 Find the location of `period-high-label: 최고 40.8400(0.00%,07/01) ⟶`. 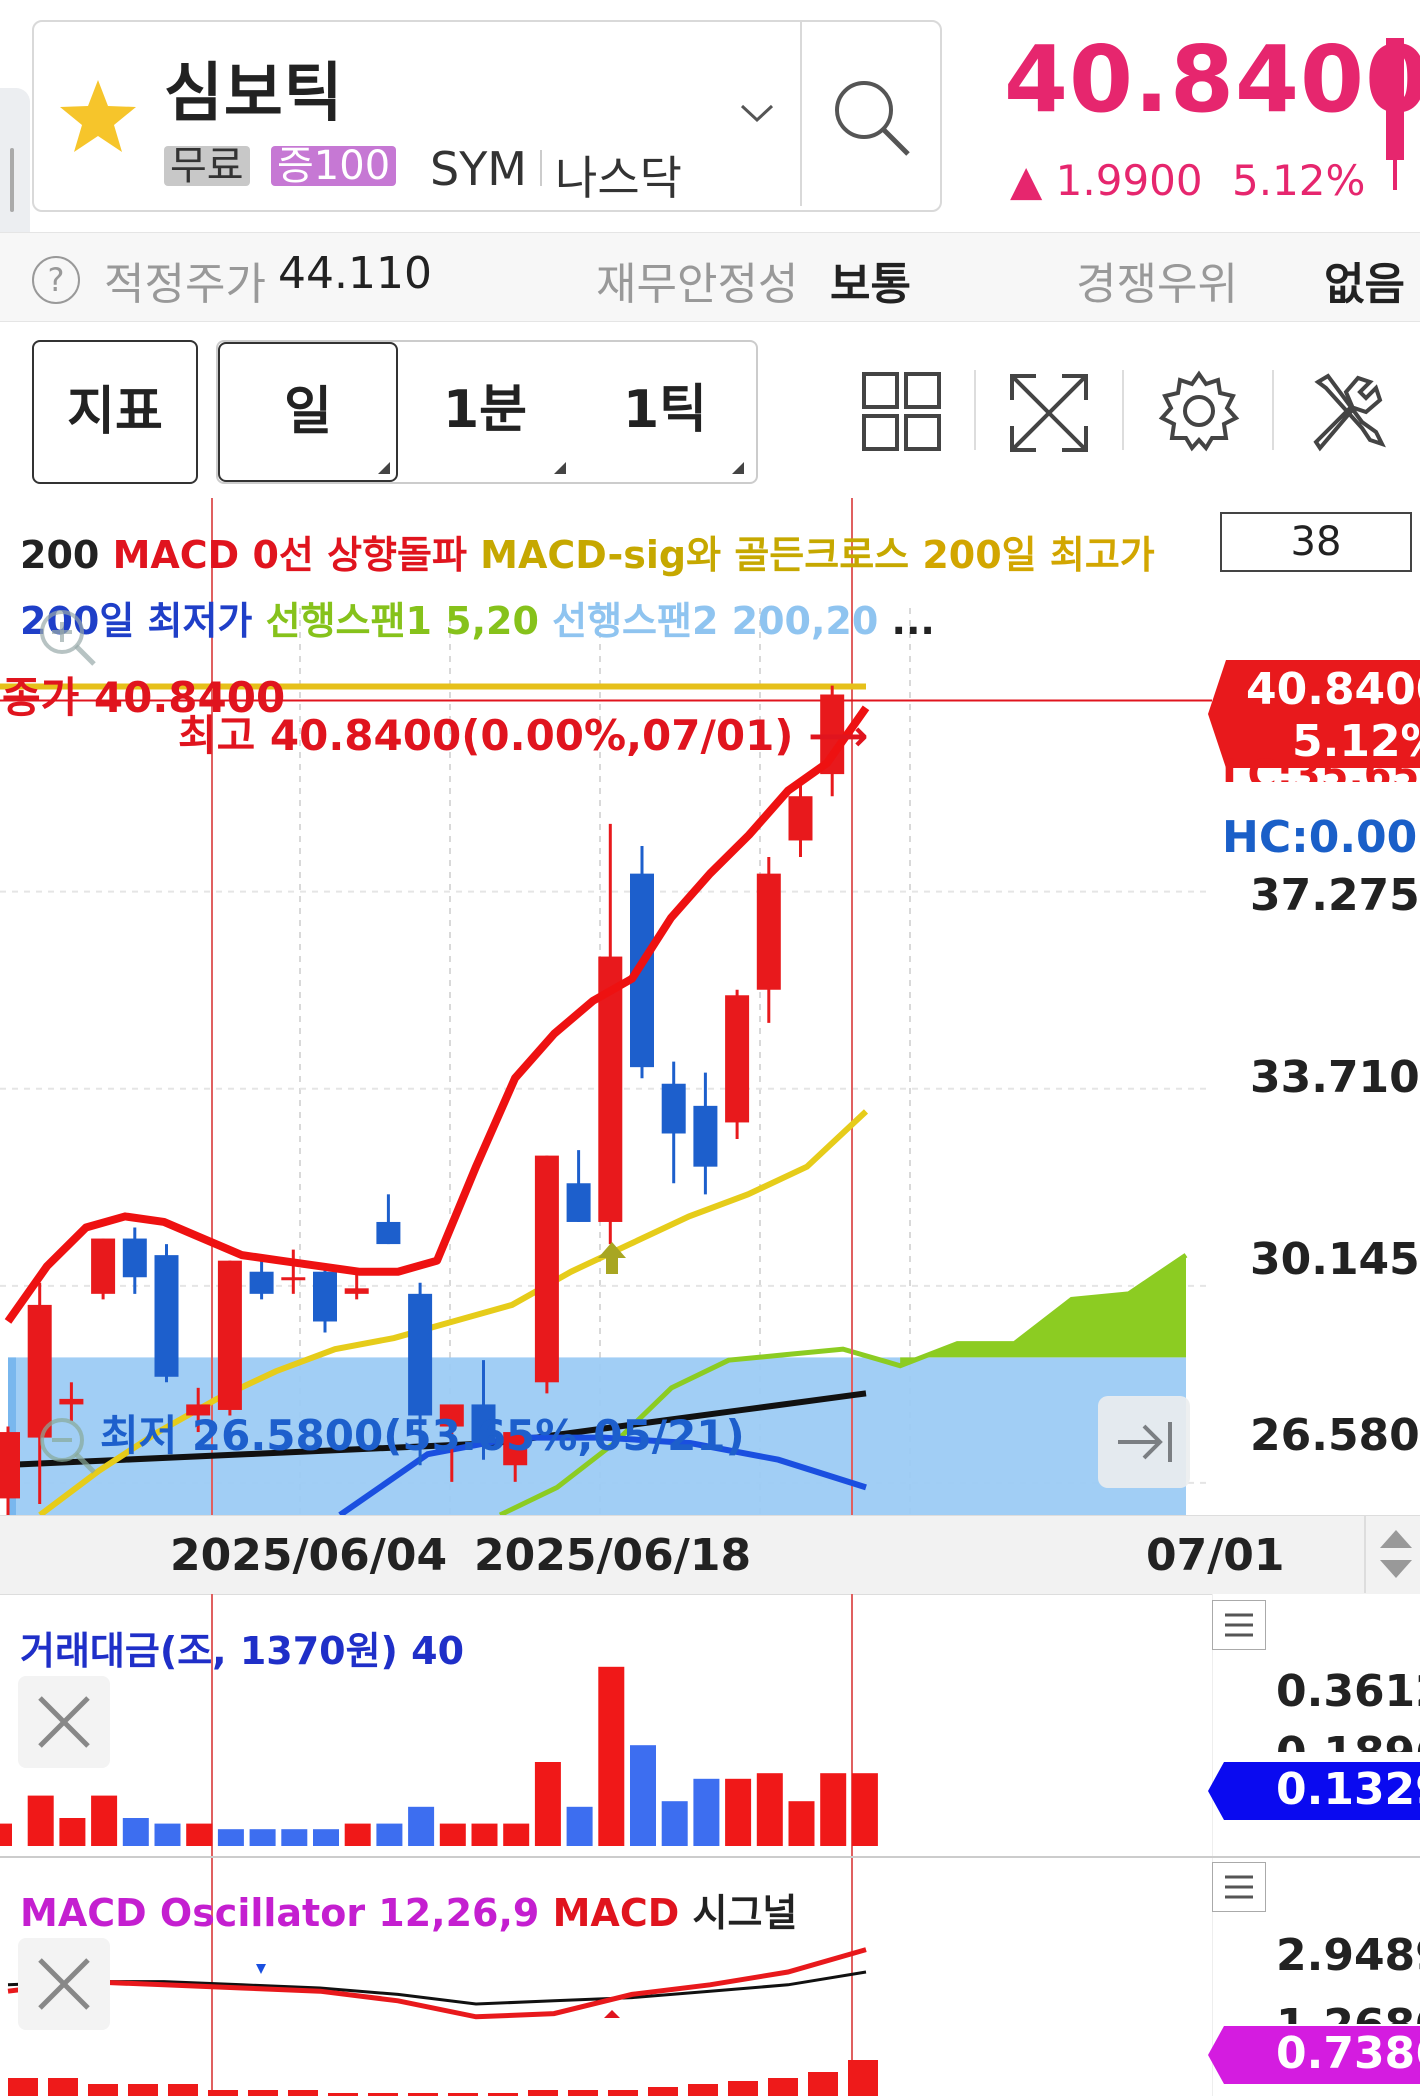

period-high-label: 최고 40.8400(0.00%,07/01) ⟶ is located at coordinates (523, 735).